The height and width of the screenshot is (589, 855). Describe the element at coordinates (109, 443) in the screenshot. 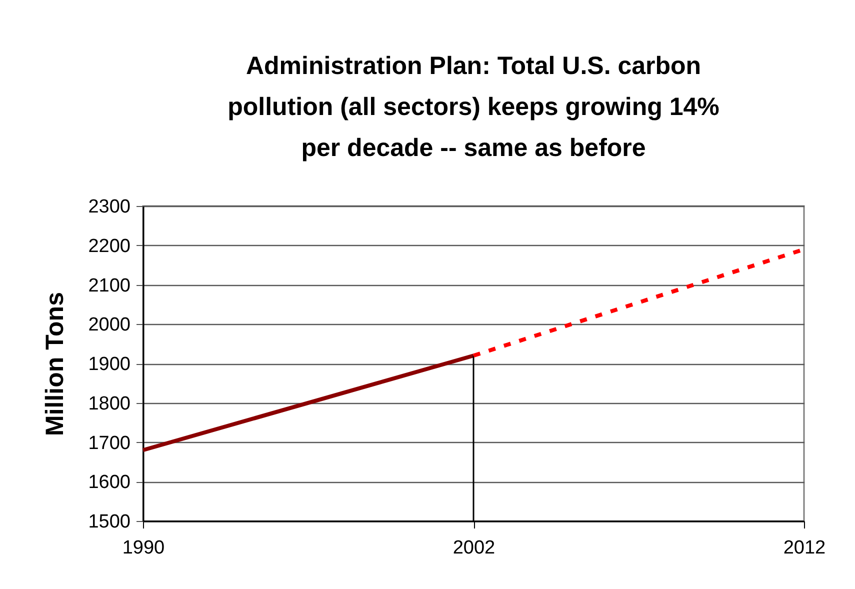

I see `y-tick-label: 1700` at that location.